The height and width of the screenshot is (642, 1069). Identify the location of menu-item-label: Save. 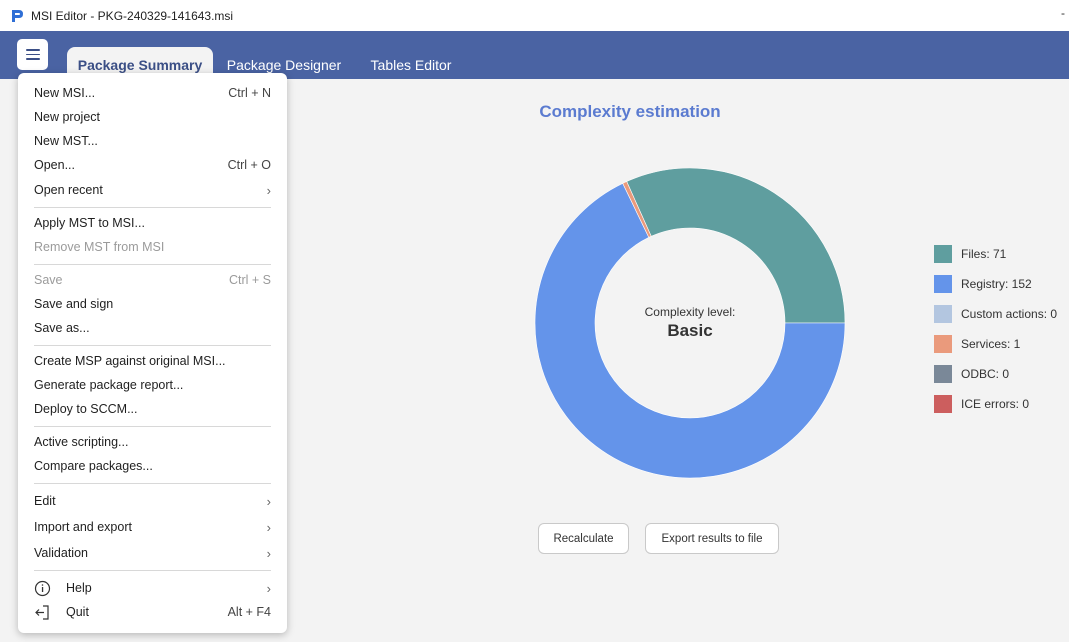
(48, 280).